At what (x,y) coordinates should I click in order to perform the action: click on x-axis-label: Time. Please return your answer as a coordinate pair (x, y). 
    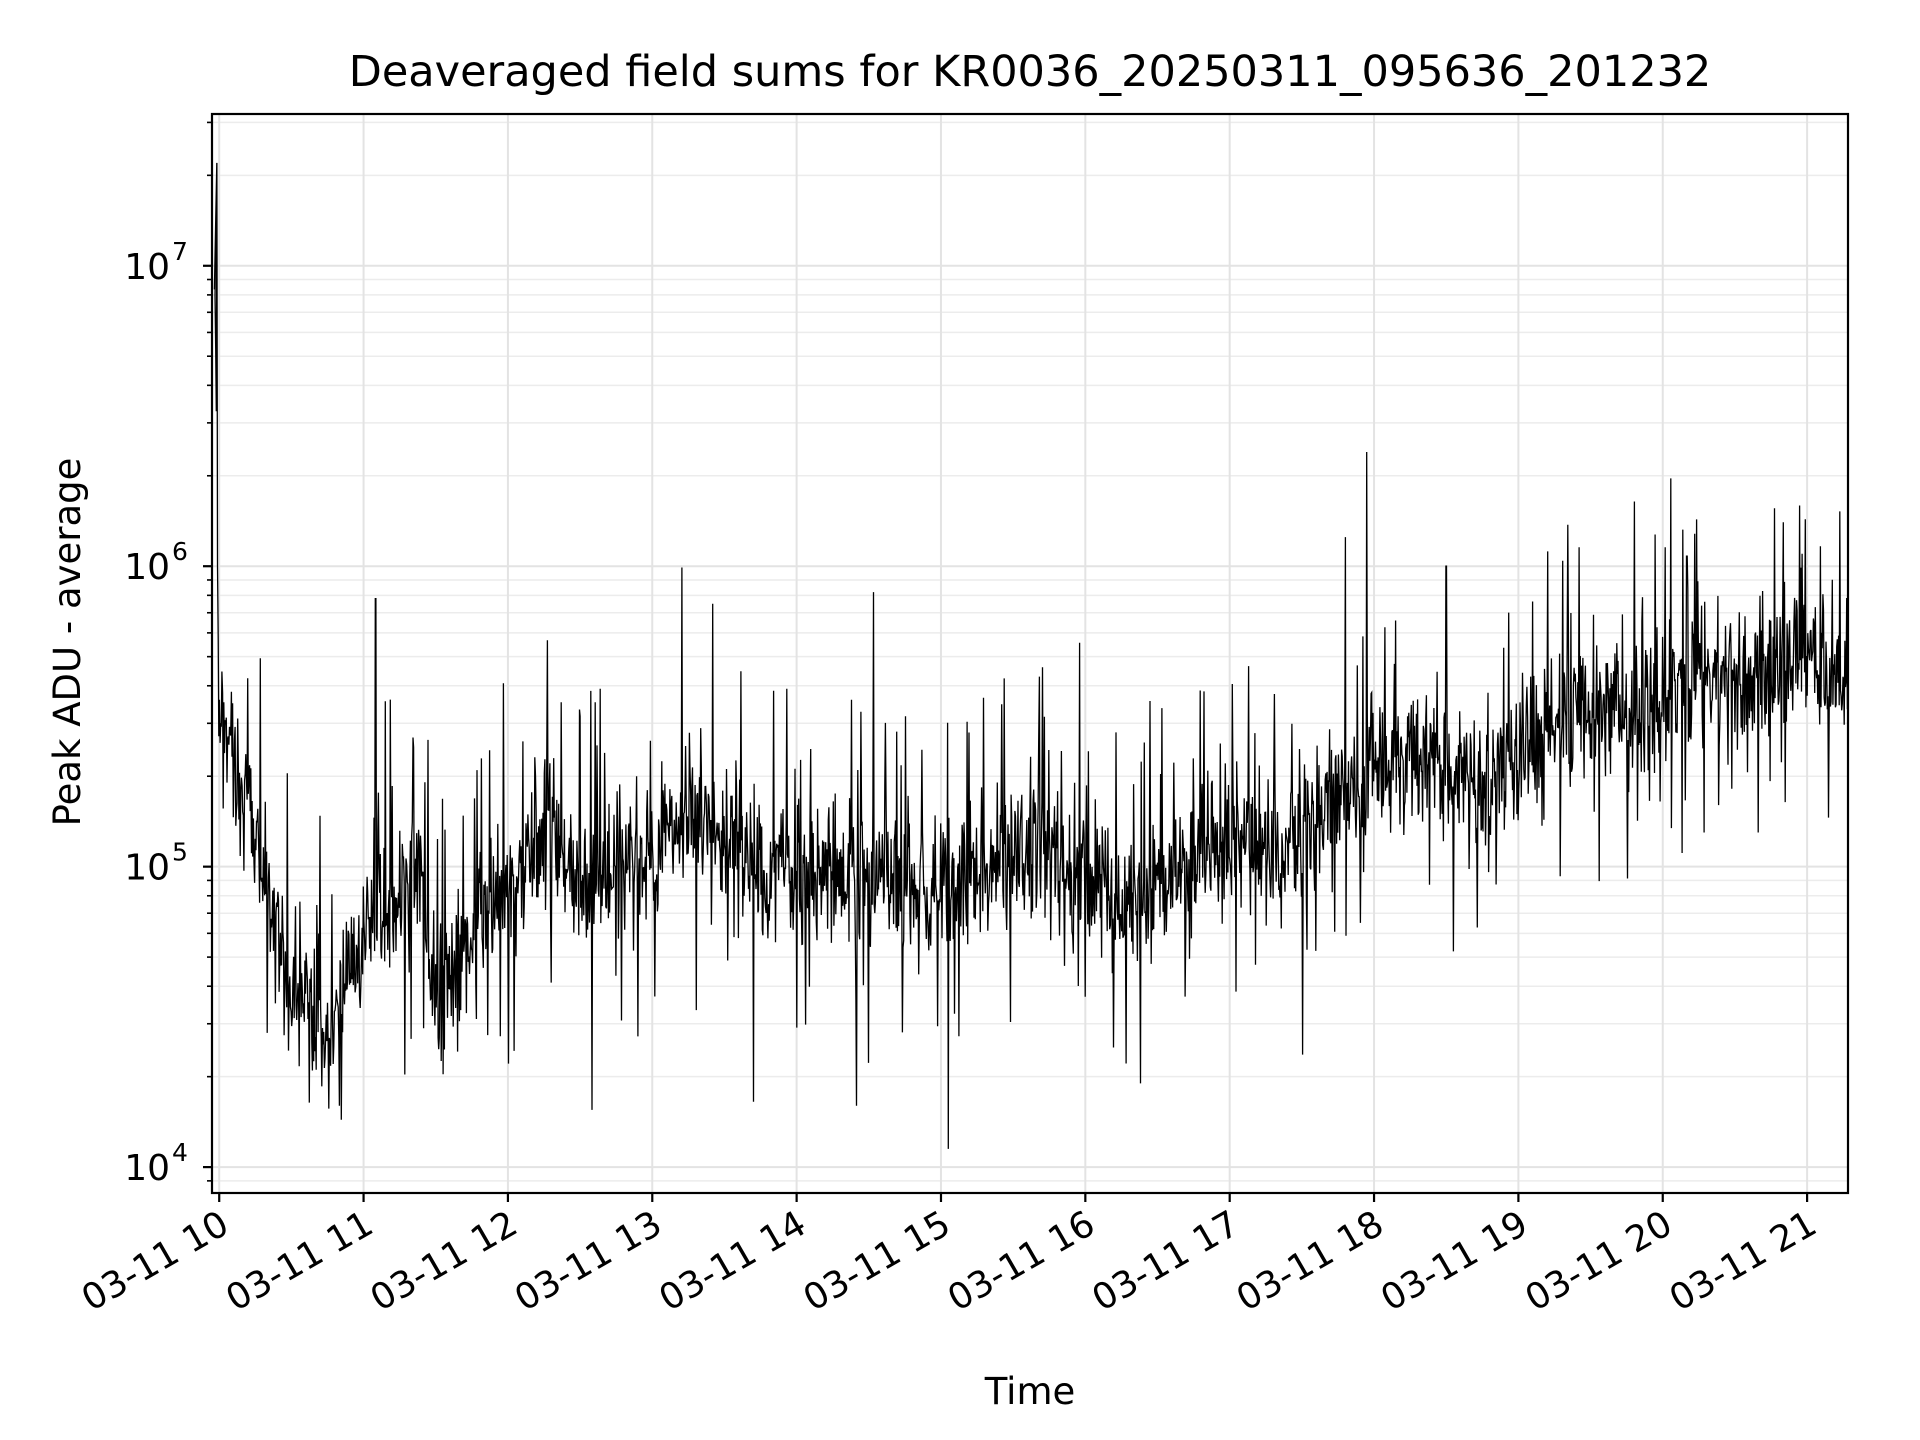
    Looking at the image, I should click on (1030, 1391).